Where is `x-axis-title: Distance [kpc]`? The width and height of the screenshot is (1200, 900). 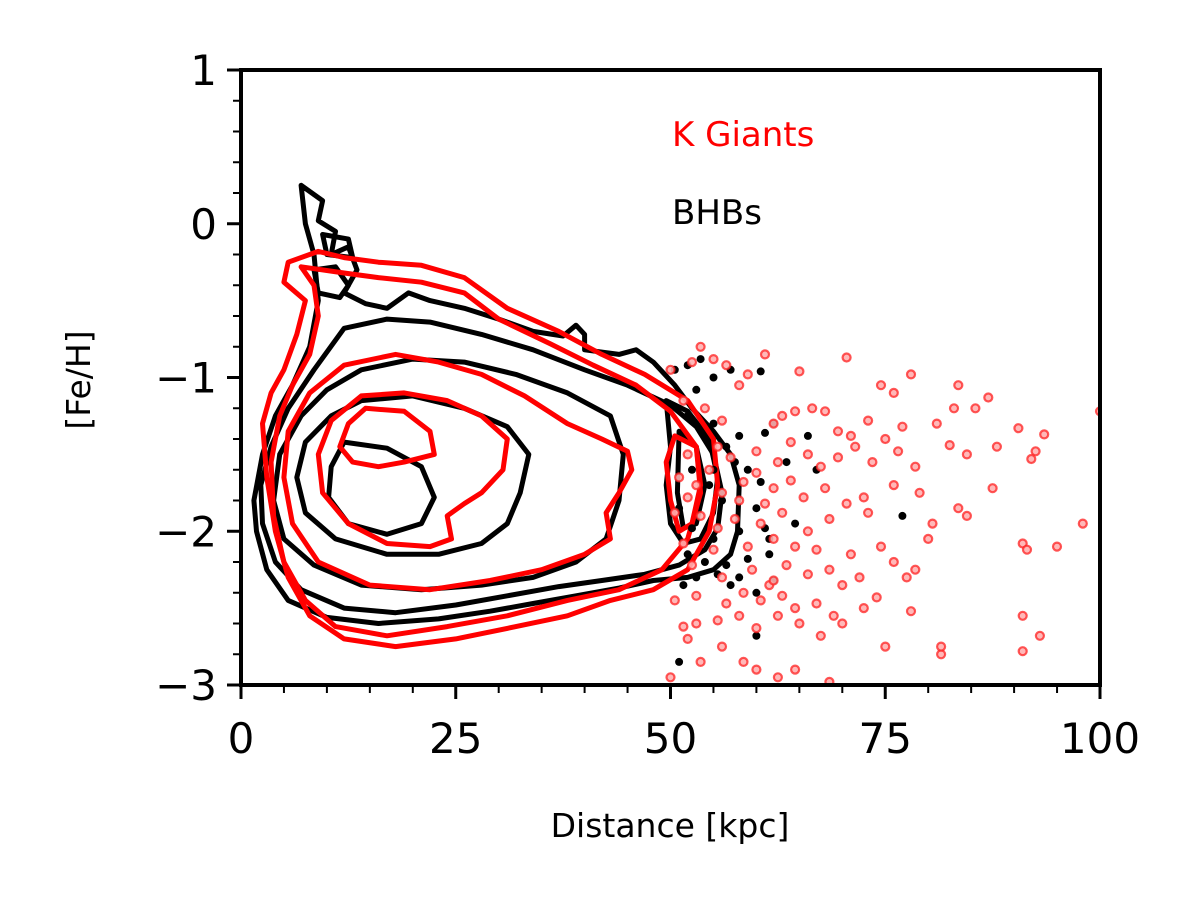
x-axis-title: Distance [kpc] is located at coordinates (670, 825).